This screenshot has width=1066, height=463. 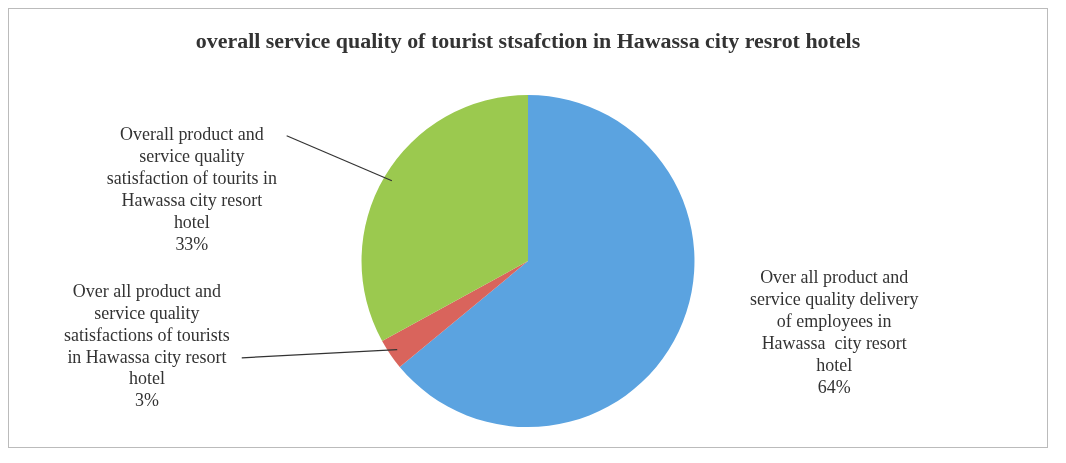 What do you see at coordinates (147, 334) in the screenshot?
I see `slice-label: Over all product and service quality satisfactions of tourists in Hawassa city resort hotel` at bounding box center [147, 334].